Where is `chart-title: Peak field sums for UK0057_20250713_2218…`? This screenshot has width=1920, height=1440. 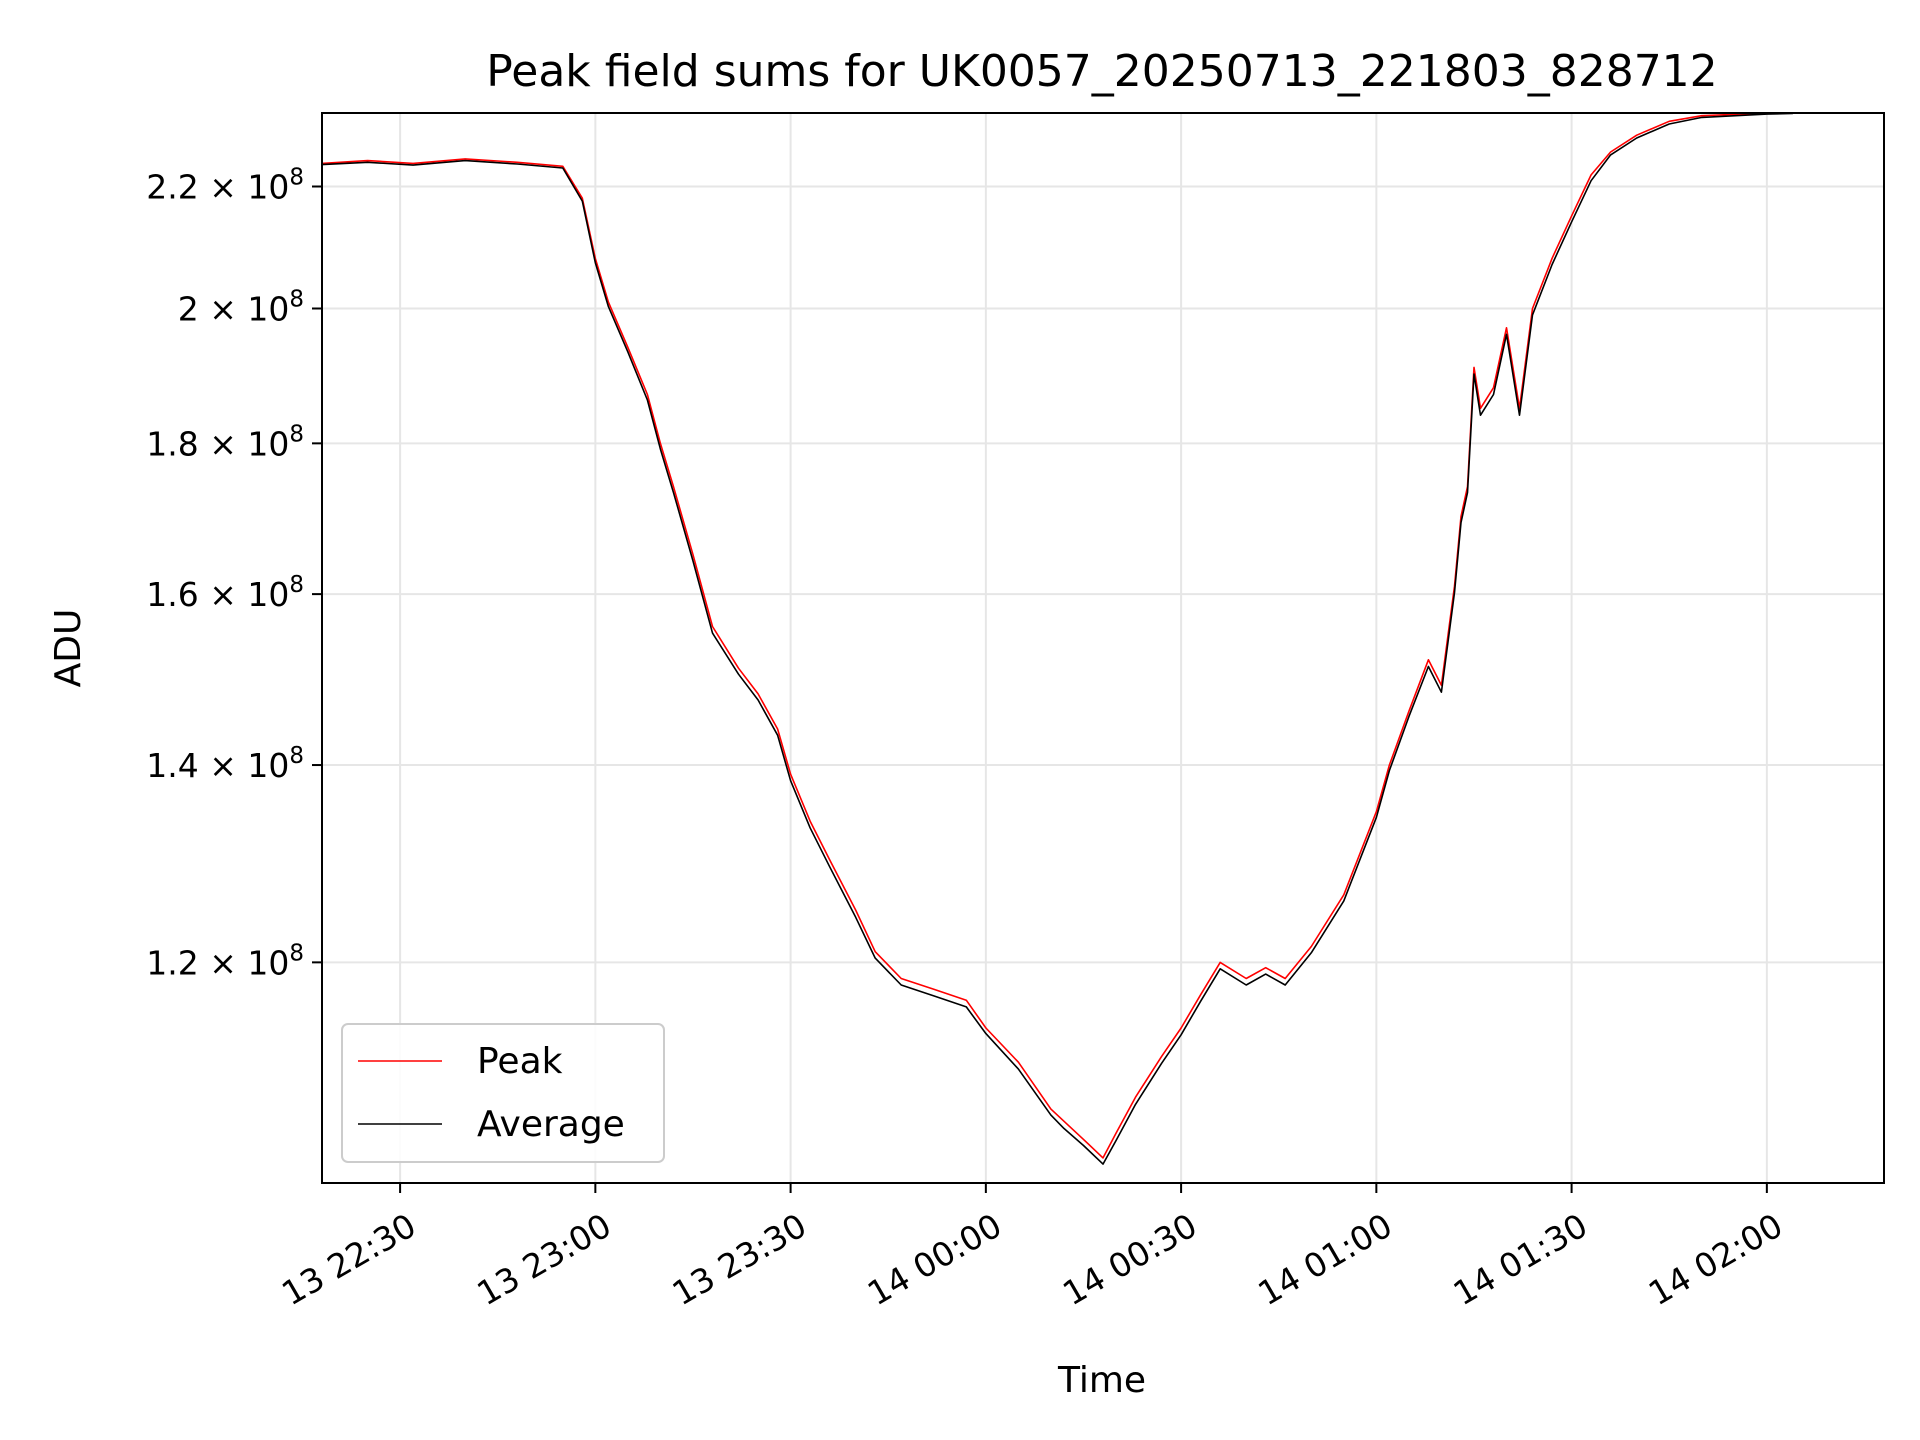
chart-title: Peak field sums for UK0057_20250713_2218… is located at coordinates (1101, 71).